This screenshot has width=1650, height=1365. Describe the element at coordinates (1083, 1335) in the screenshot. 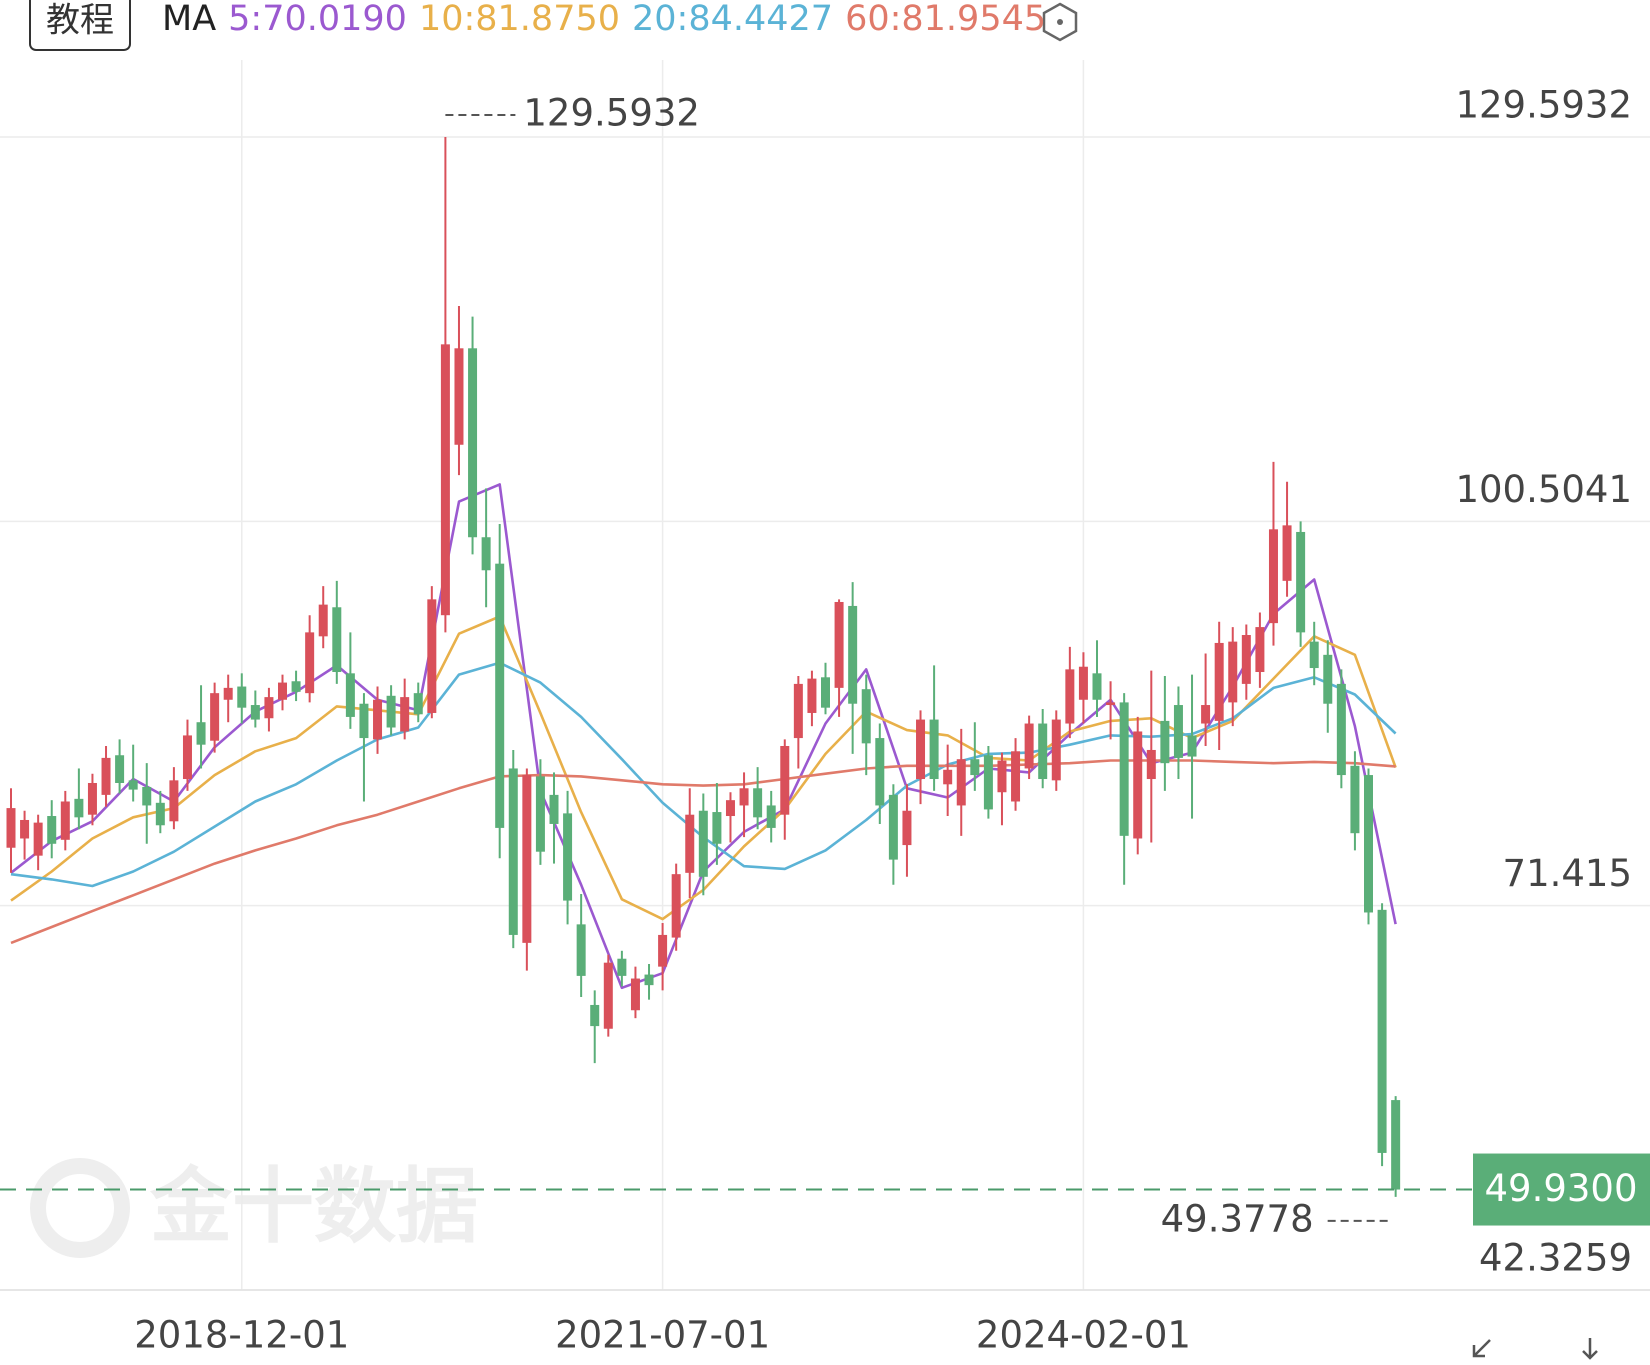

I see `x-tick-label: 2024-02-01` at that location.